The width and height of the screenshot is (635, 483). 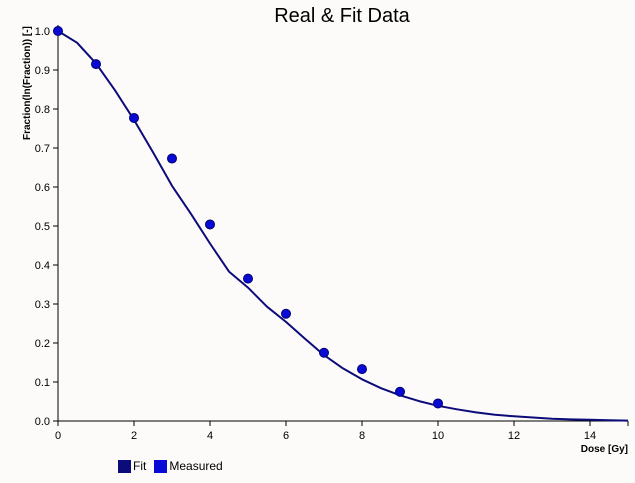 What do you see at coordinates (58, 436) in the screenshot?
I see `x-tick-label: 0` at bounding box center [58, 436].